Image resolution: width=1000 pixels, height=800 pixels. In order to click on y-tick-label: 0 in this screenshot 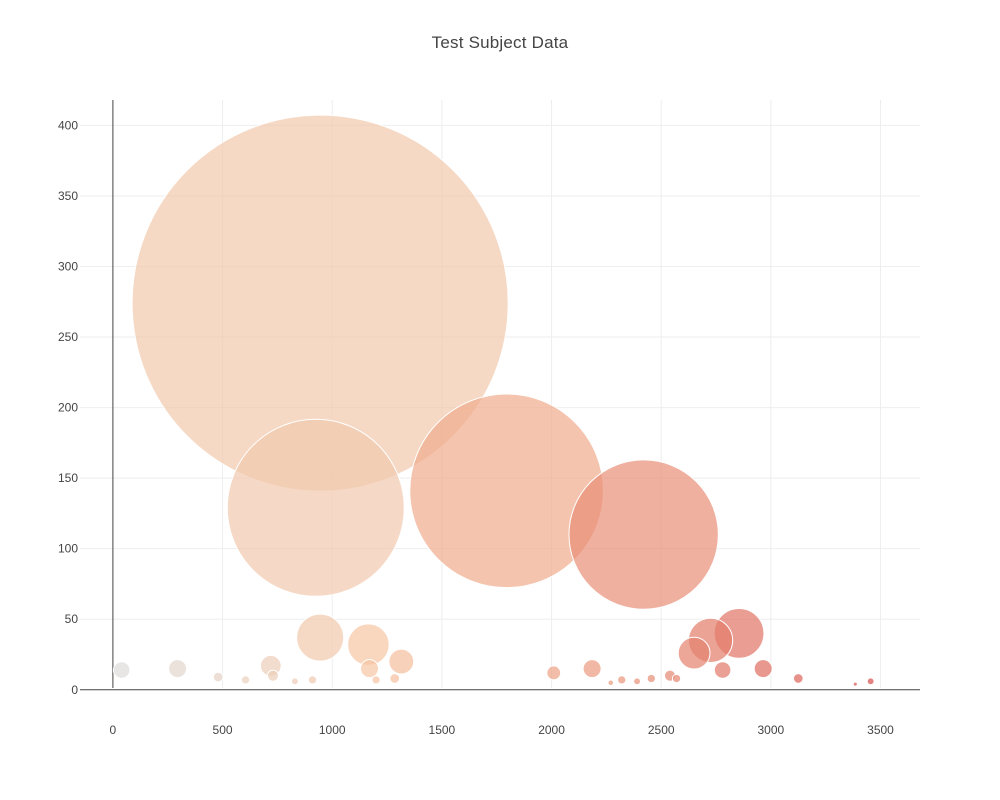, I will do `click(74, 690)`.